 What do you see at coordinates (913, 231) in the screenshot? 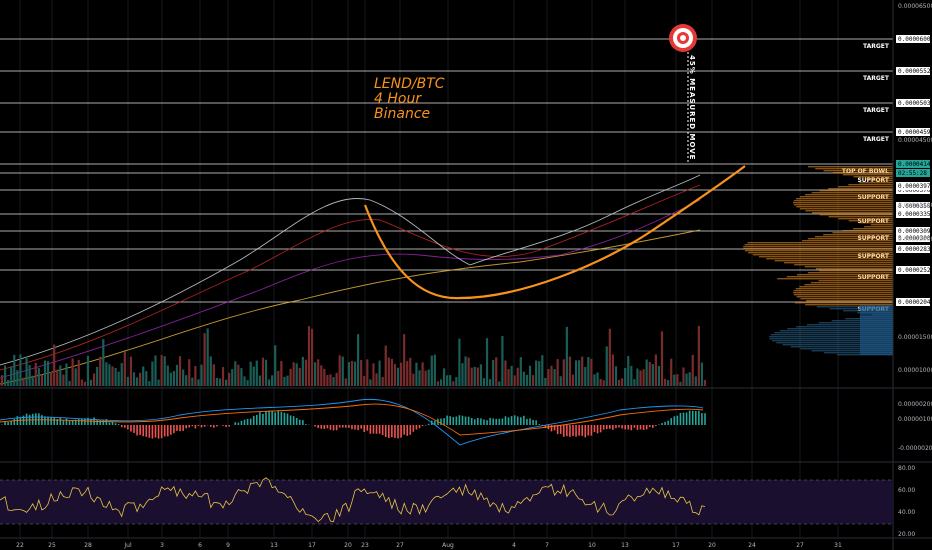
I see `price-box-support` at bounding box center [913, 231].